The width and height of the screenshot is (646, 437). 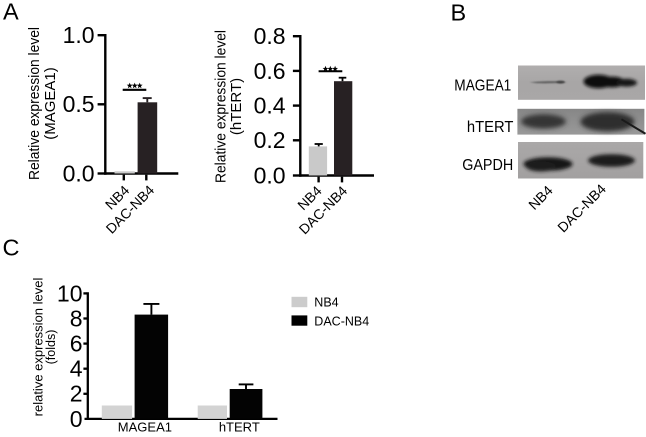 What do you see at coordinates (236, 106) in the screenshot?
I see `svg-text: (hTERT)` at bounding box center [236, 106].